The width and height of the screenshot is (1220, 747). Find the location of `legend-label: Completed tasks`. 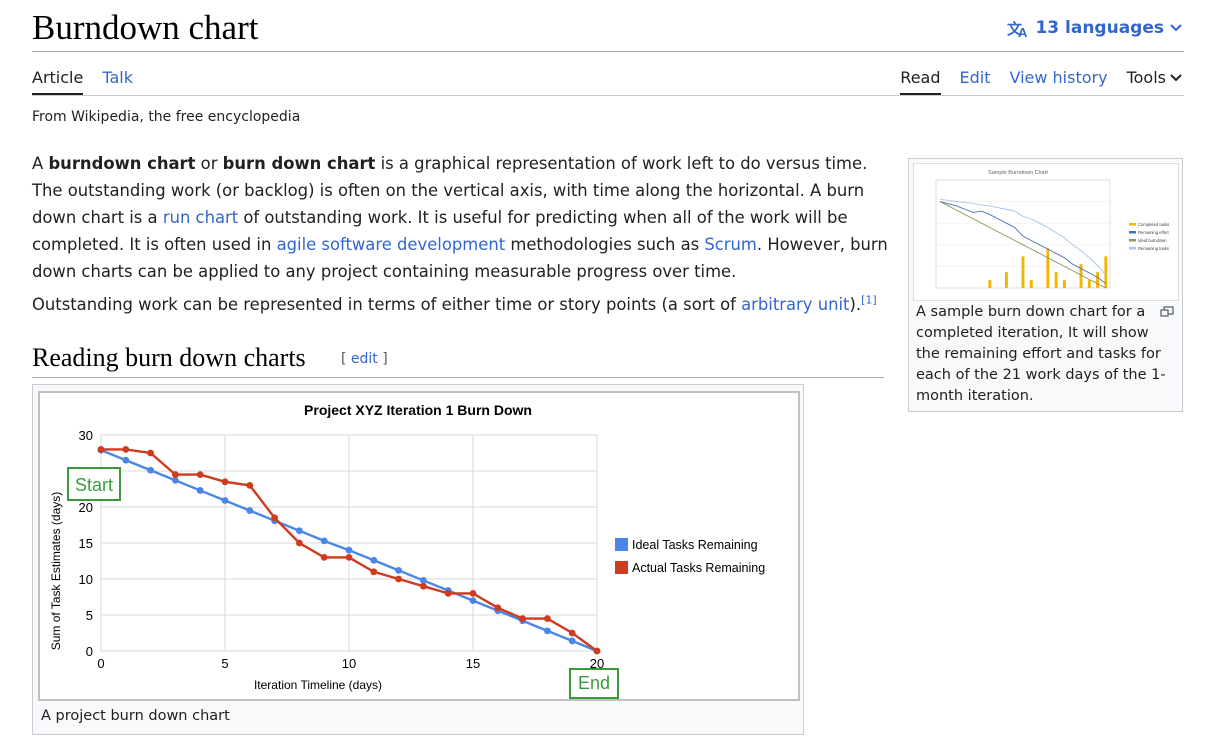

legend-label: Completed tasks is located at coordinates (1153, 224).